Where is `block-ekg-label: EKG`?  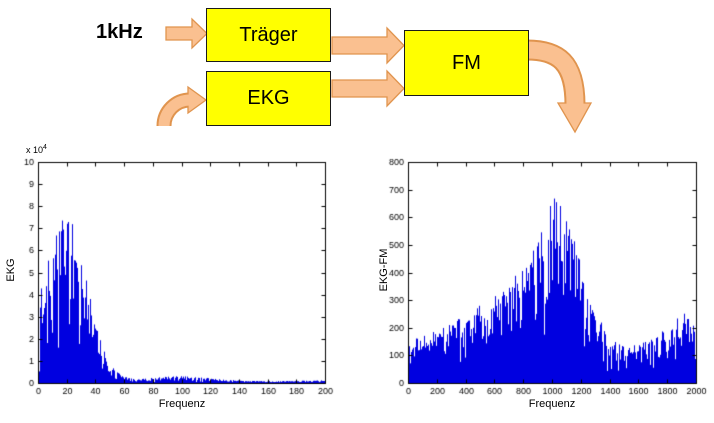 block-ekg-label: EKG is located at coordinates (268, 98).